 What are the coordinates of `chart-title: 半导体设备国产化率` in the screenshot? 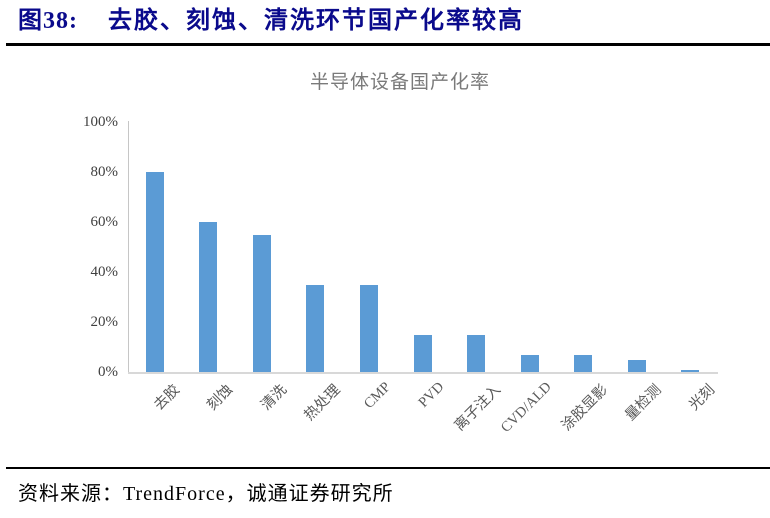 It's located at (399, 82).